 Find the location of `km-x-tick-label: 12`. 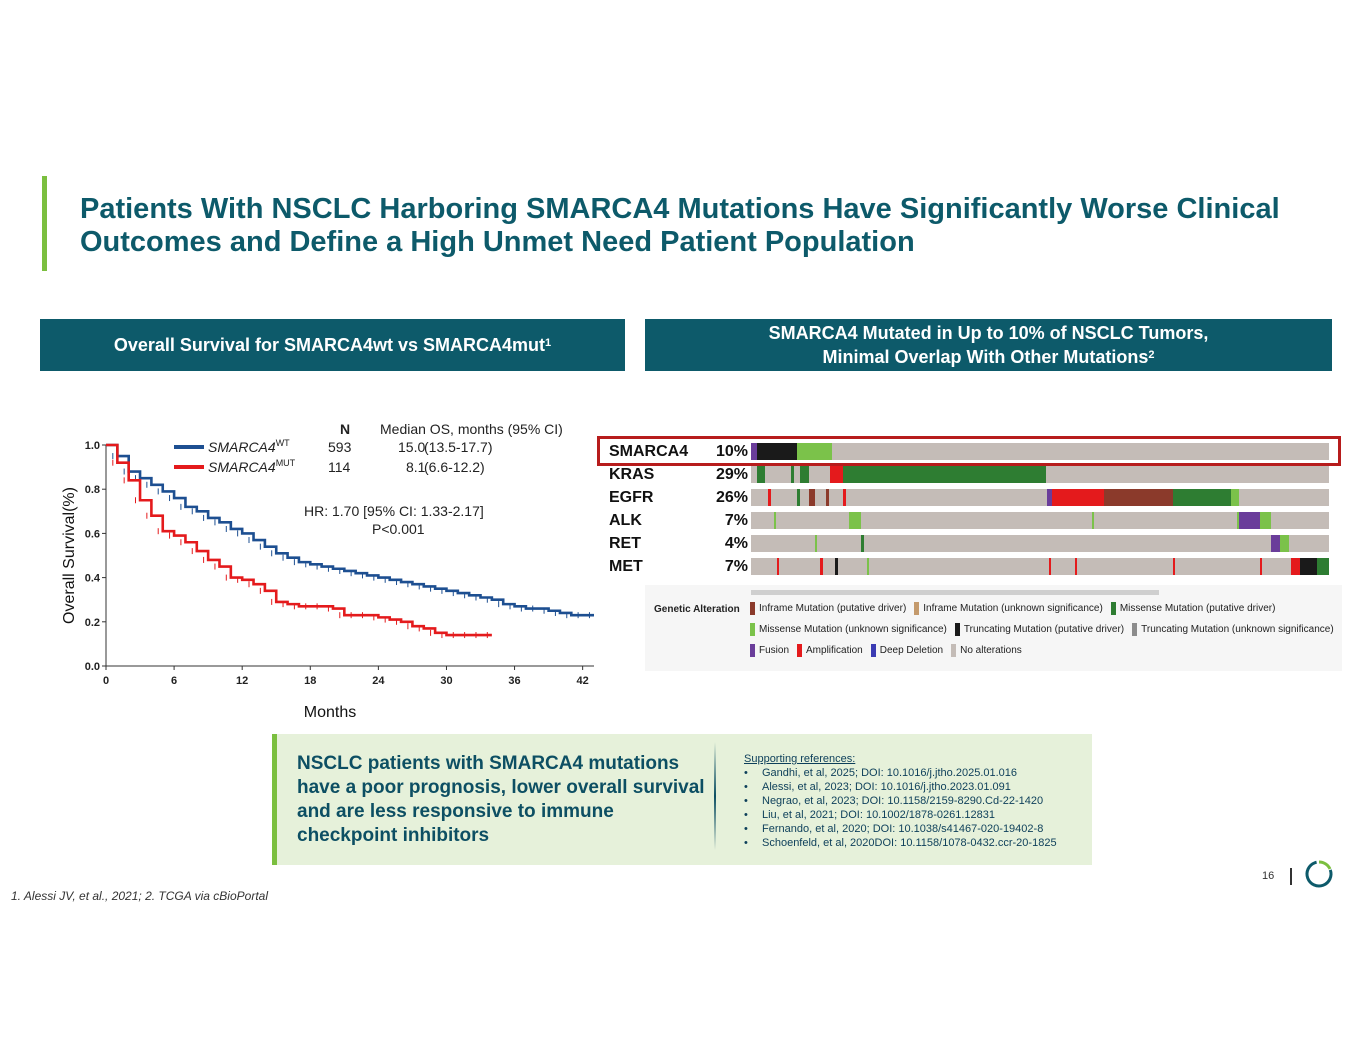

km-x-tick-label: 12 is located at coordinates (242, 681).